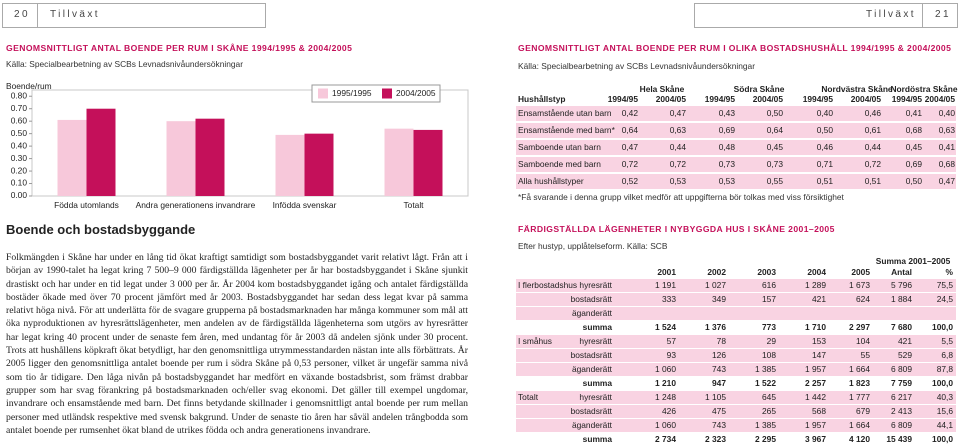 The width and height of the screenshot is (960, 448). Describe the element at coordinates (899, 439) in the screenshot. I see `table-cell: 15 439` at that location.